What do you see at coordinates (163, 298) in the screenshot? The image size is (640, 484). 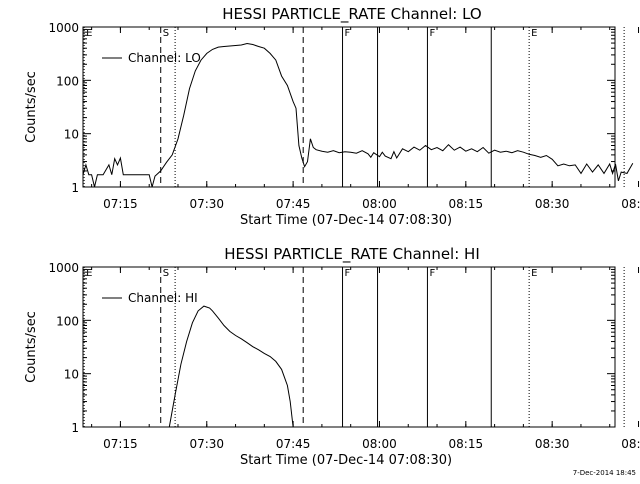 I see `legend-label-hi: Channel: HI` at bounding box center [163, 298].